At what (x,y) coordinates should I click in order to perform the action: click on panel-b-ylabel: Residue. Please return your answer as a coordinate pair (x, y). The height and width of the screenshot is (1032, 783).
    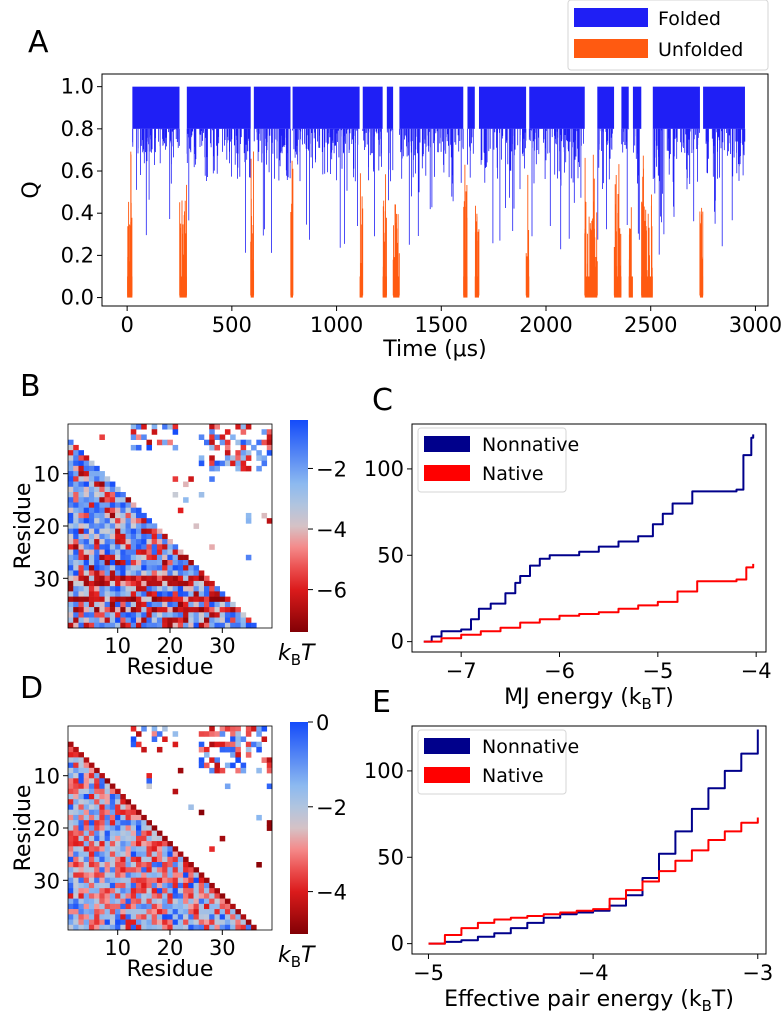
    Looking at the image, I should click on (23, 526).